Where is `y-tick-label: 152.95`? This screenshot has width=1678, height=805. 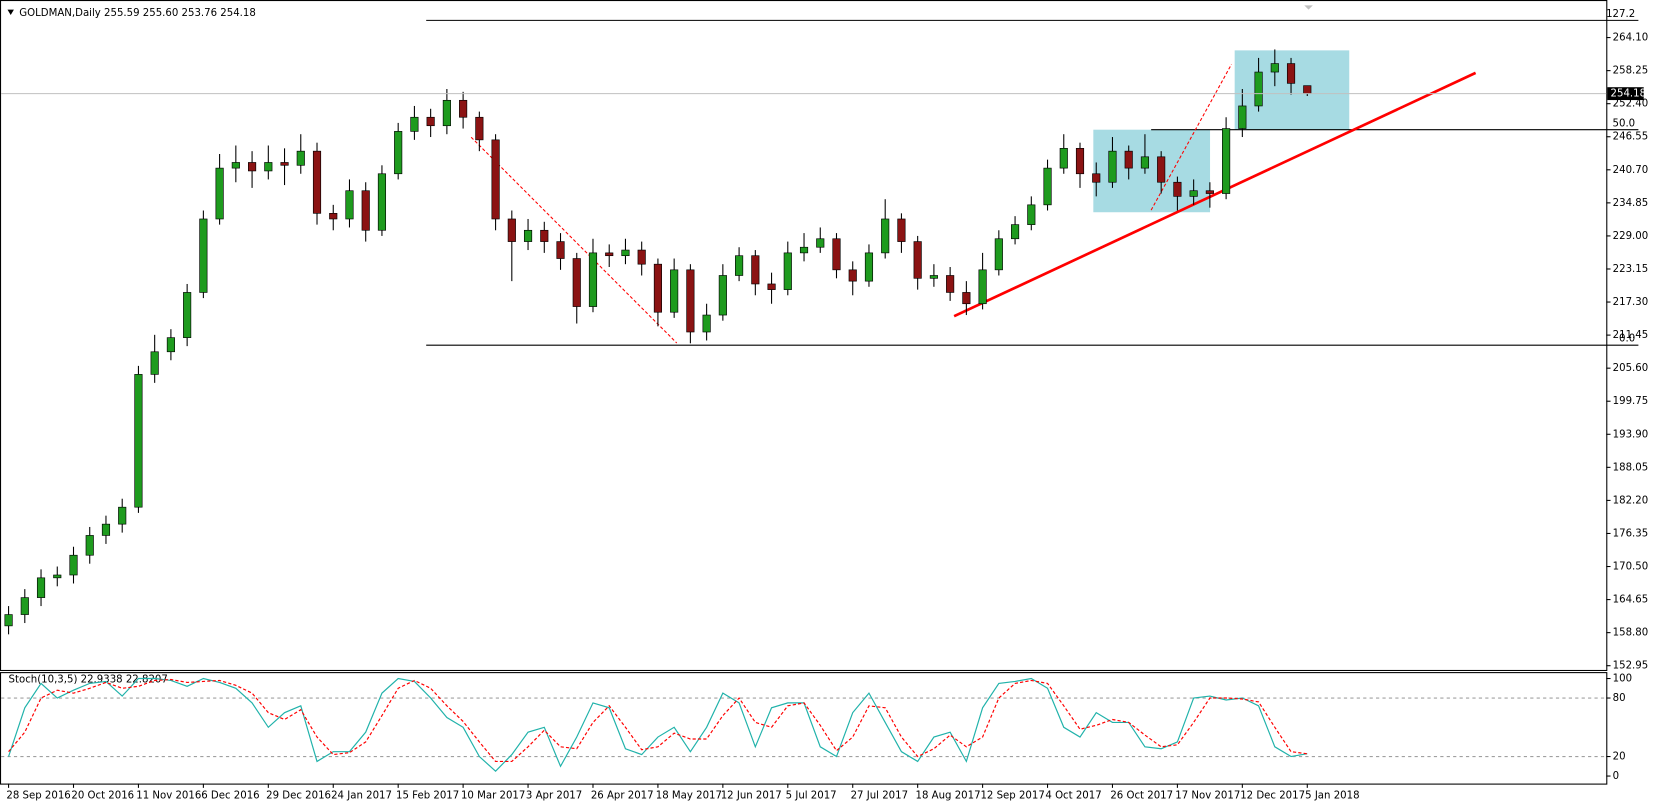
y-tick-label: 152.95 is located at coordinates (1631, 666).